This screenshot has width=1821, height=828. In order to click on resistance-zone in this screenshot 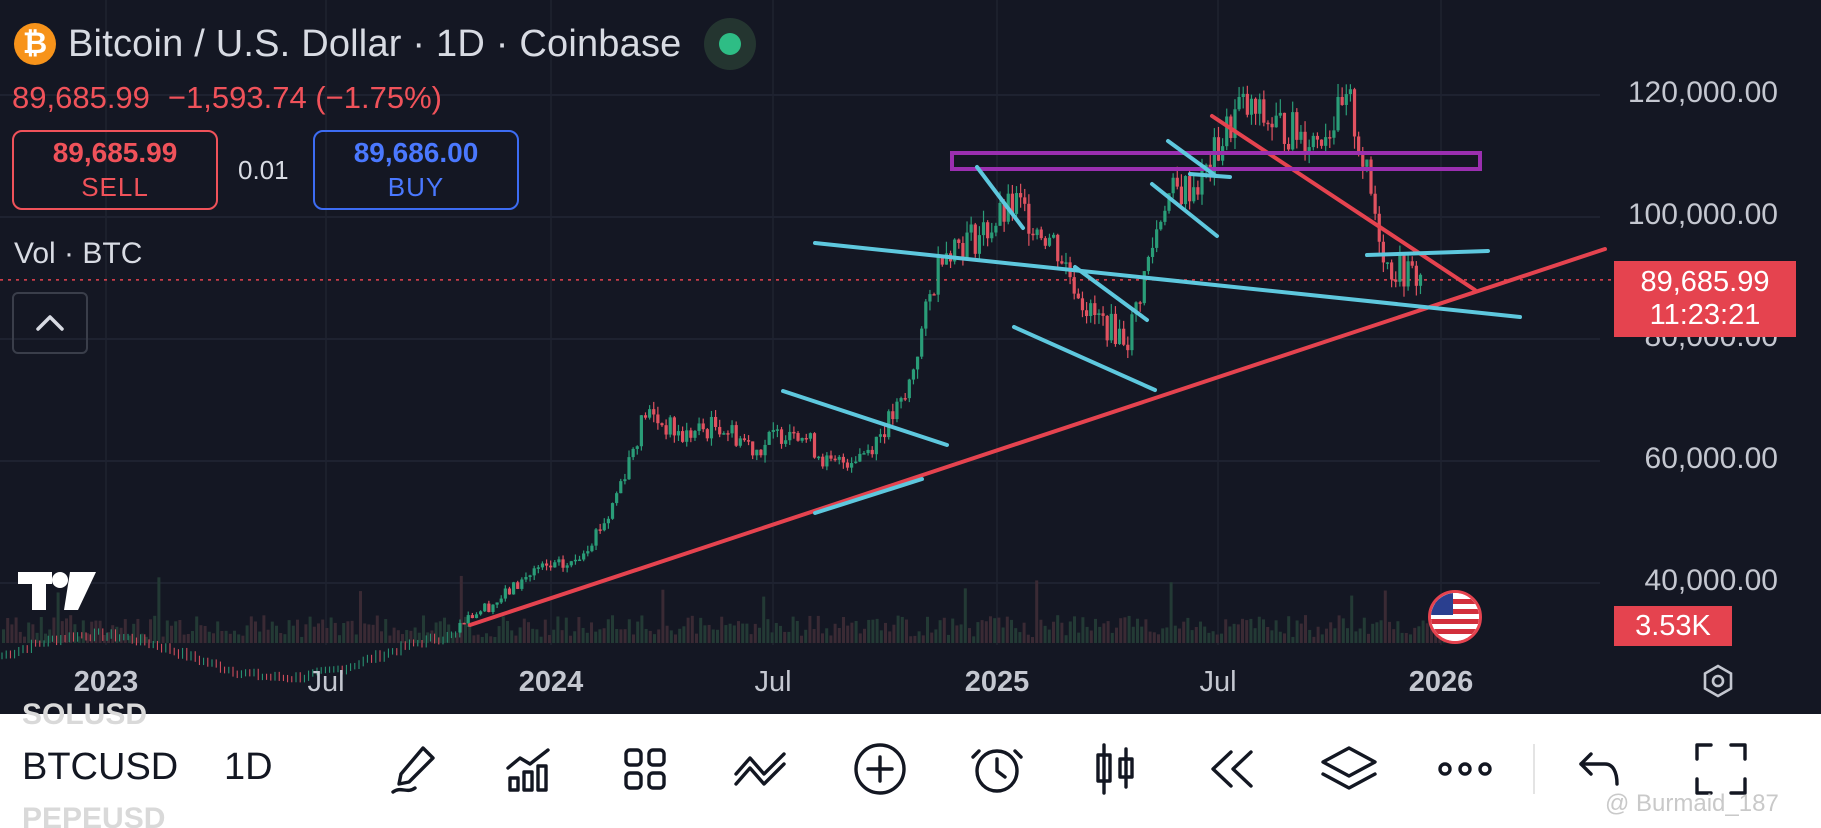, I will do `click(1216, 161)`.